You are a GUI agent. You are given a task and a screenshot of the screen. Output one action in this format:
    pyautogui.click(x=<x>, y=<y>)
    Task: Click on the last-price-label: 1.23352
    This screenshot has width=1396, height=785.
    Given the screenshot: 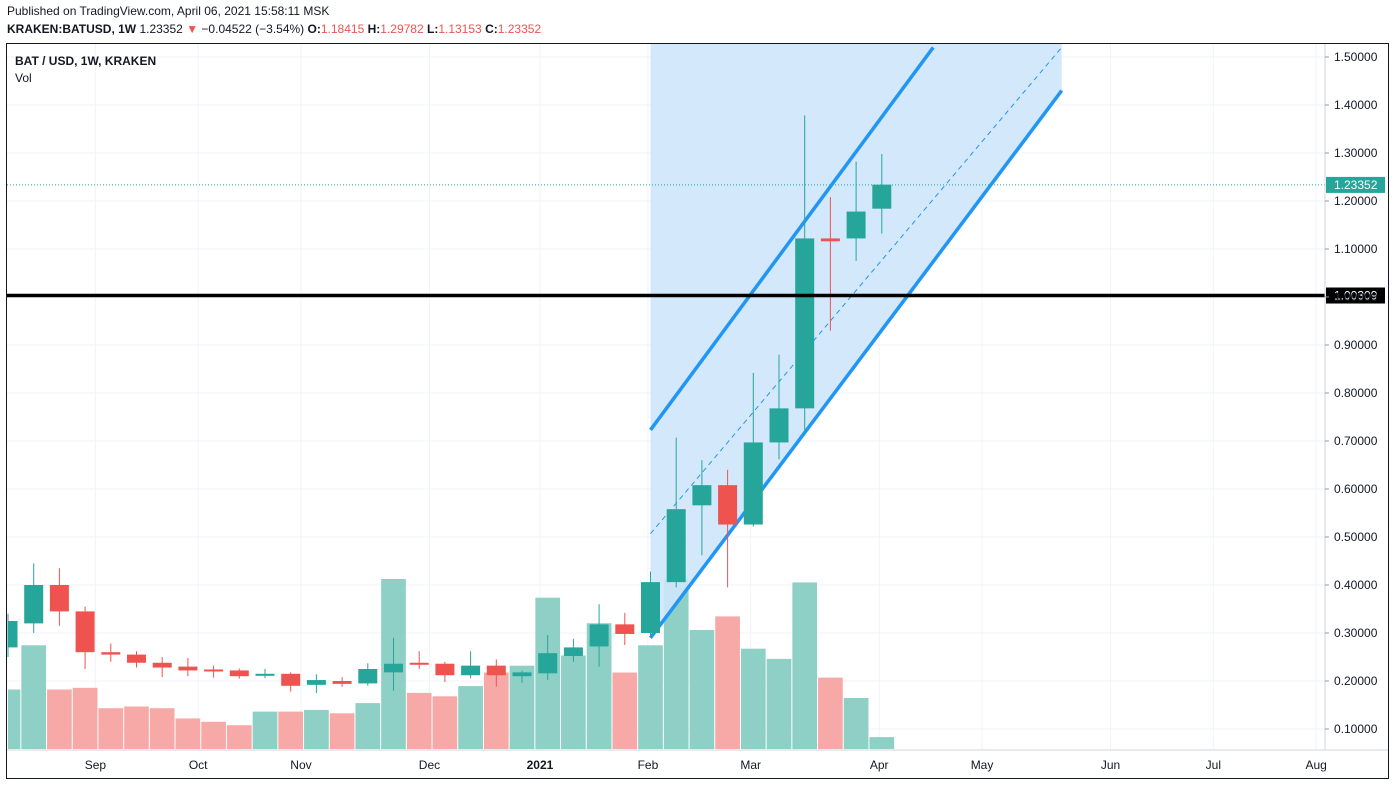 What is the action you would take?
    pyautogui.click(x=1356, y=185)
    